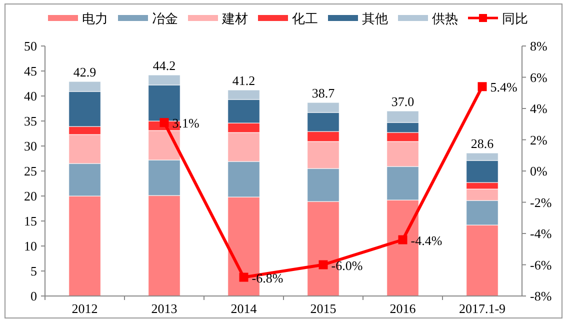  I want to click on x-tick-label: 2016, so click(403, 308).